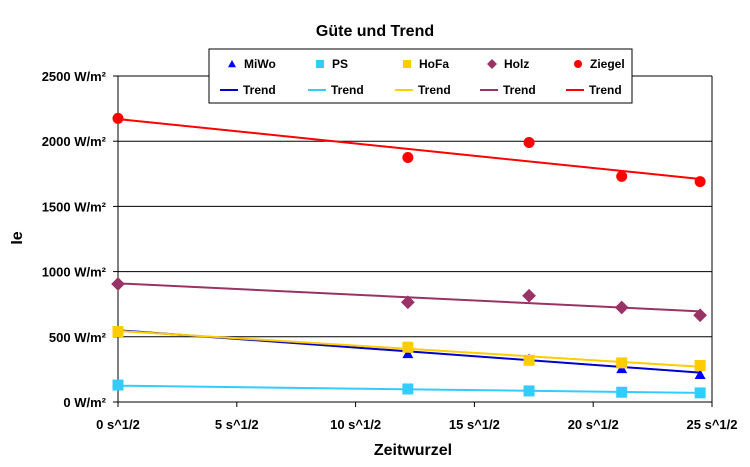  I want to click on y-tick-label: 1500 W/m², so click(74, 206).